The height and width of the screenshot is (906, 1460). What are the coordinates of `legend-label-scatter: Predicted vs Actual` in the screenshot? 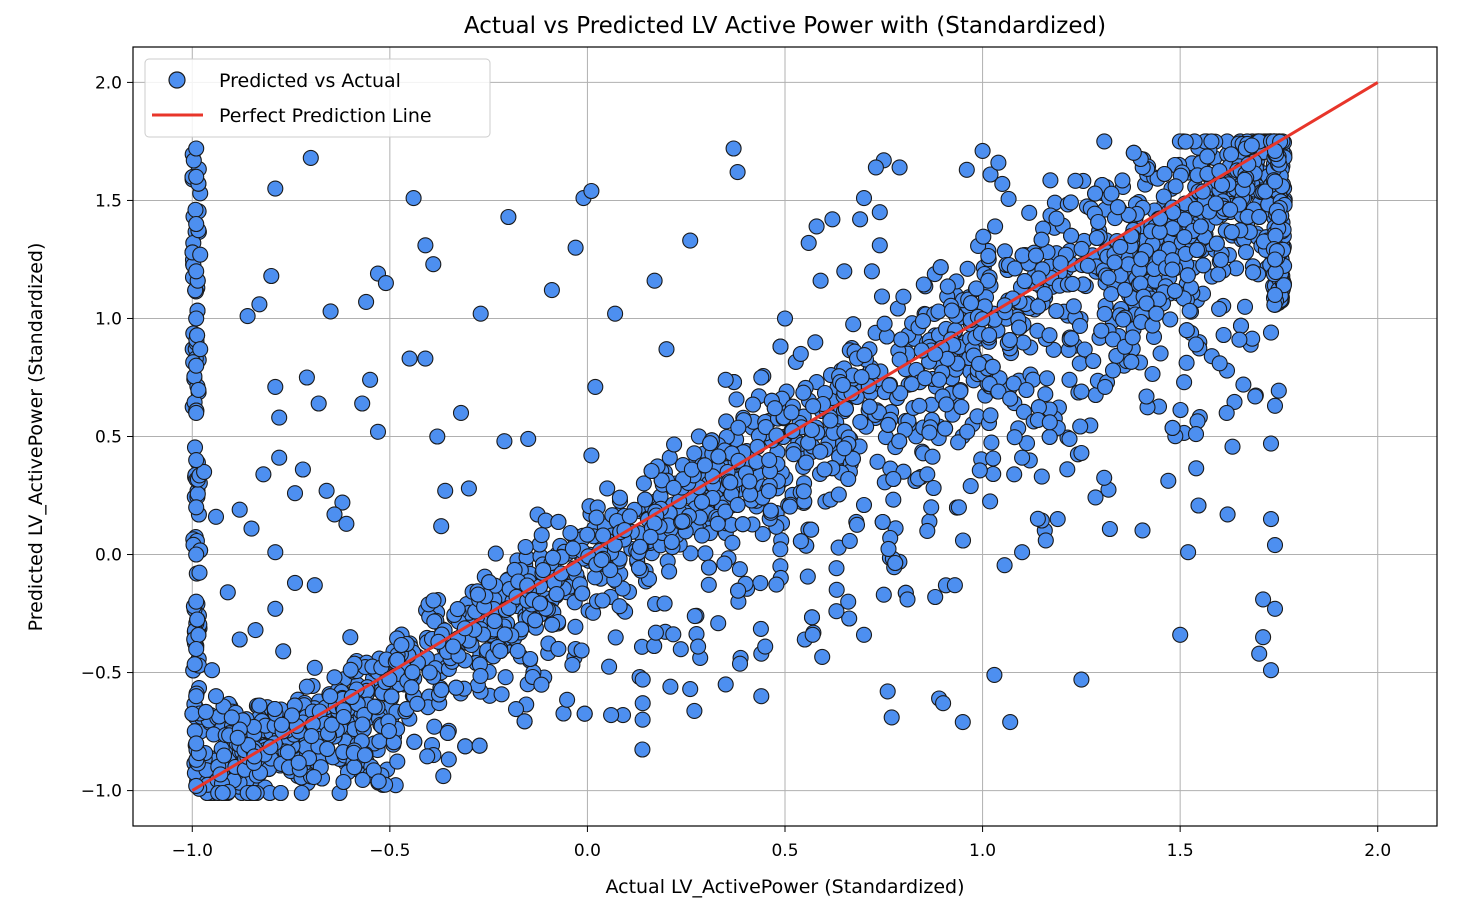 It's located at (310, 81).